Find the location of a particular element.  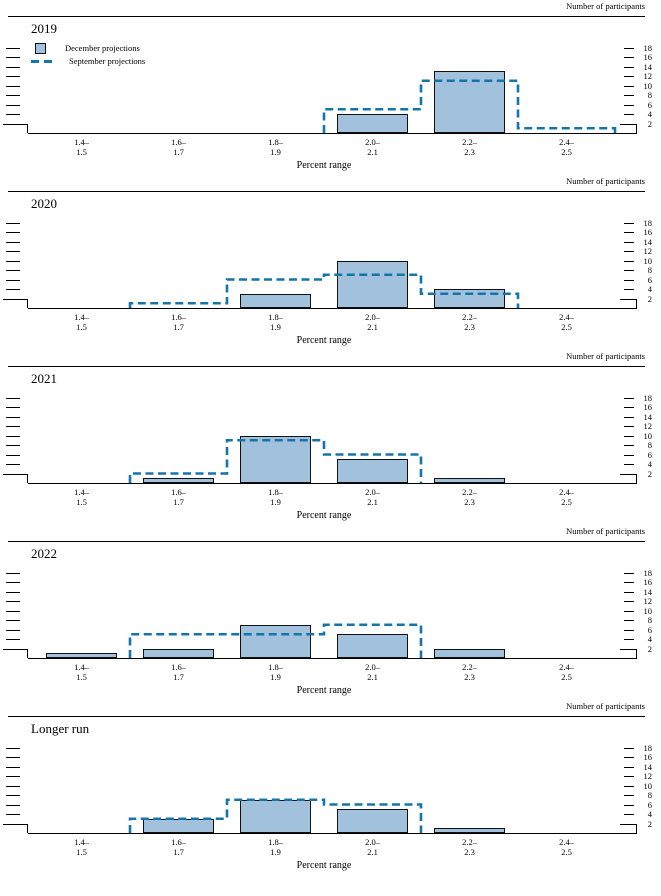

x-tick-range-end: 1.9 is located at coordinates (275, 326).